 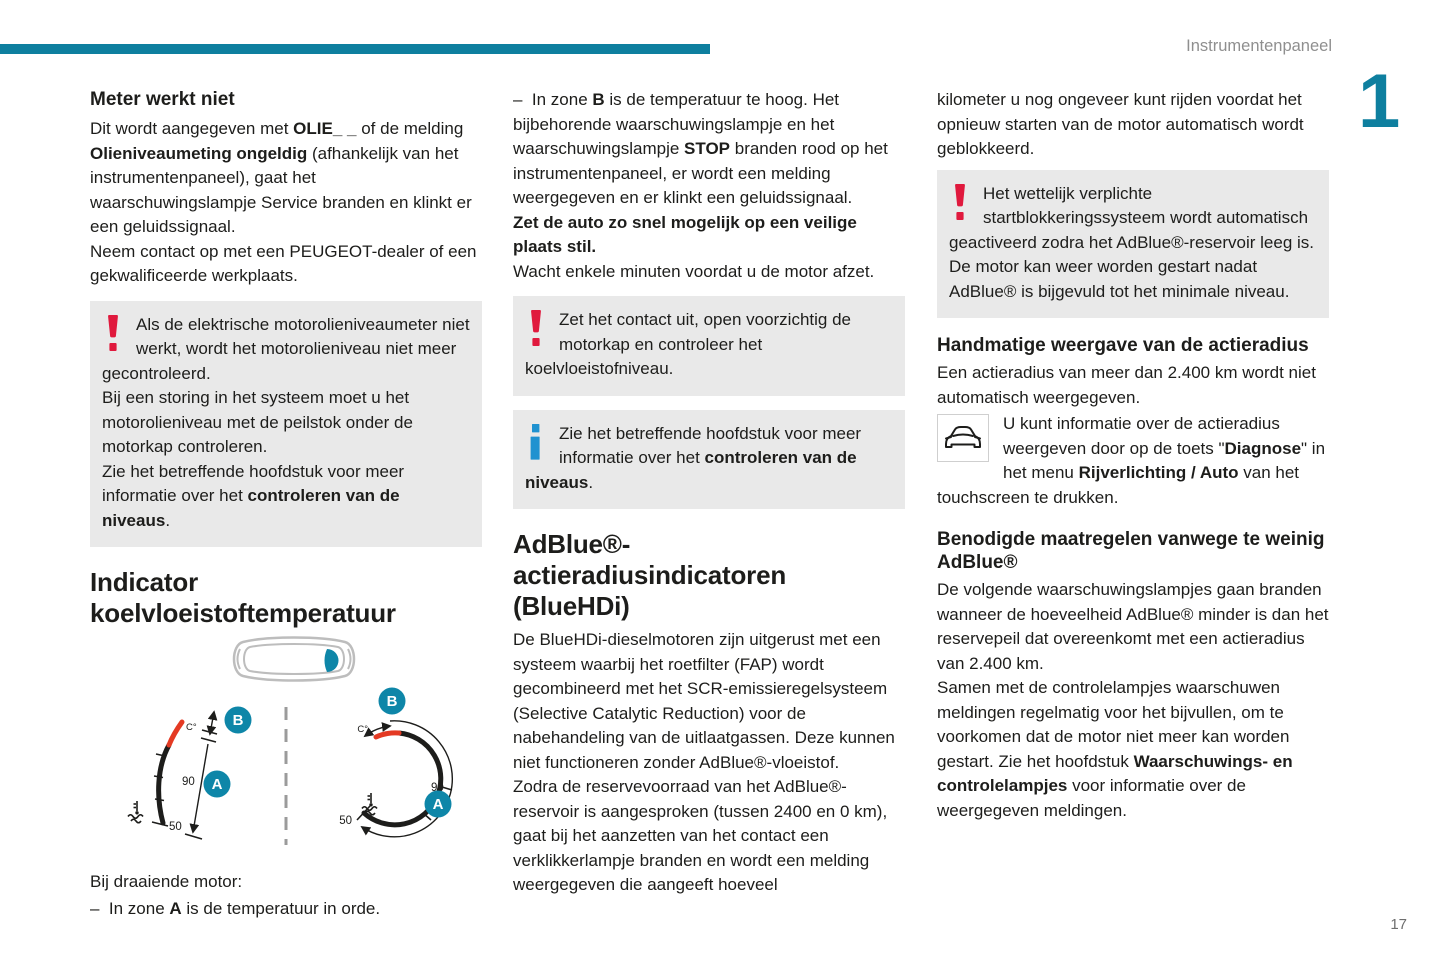 I want to click on heading-coolant-indicator: Indicator koelvloeistoftemperatuur, so click(x=243, y=597).